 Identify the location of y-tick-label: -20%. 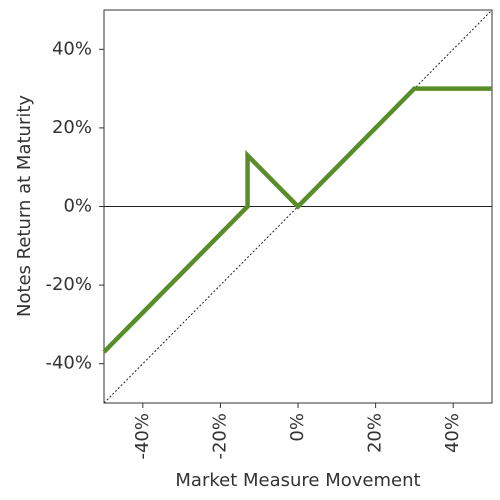
(68, 284).